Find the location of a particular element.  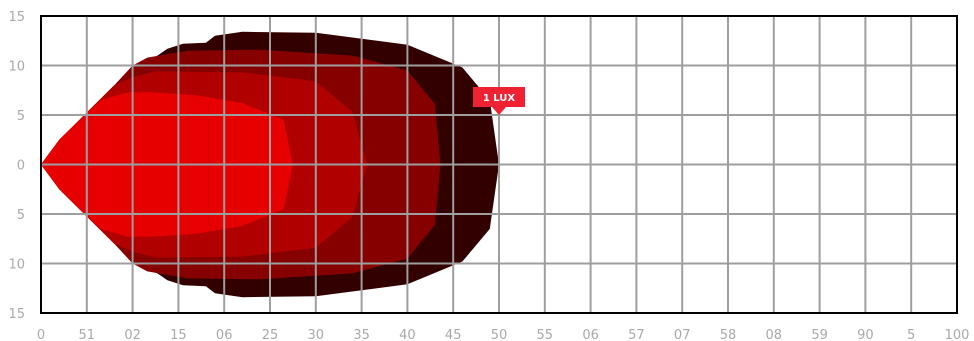

x-tick-label: 58 is located at coordinates (728, 334).